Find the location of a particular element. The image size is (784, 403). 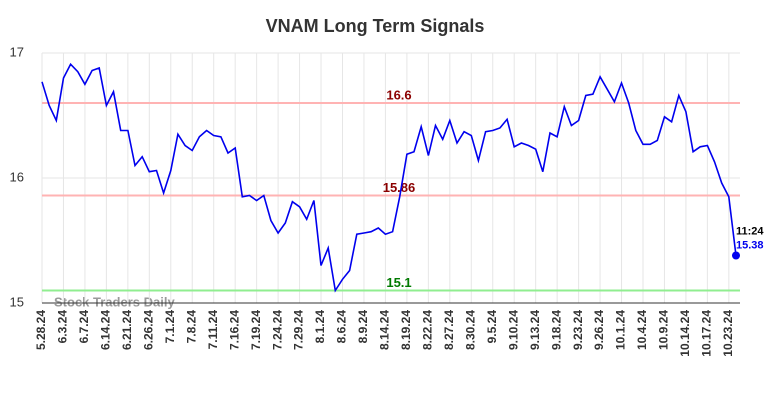

x-tick-label: 8.27.24 is located at coordinates (449, 330).